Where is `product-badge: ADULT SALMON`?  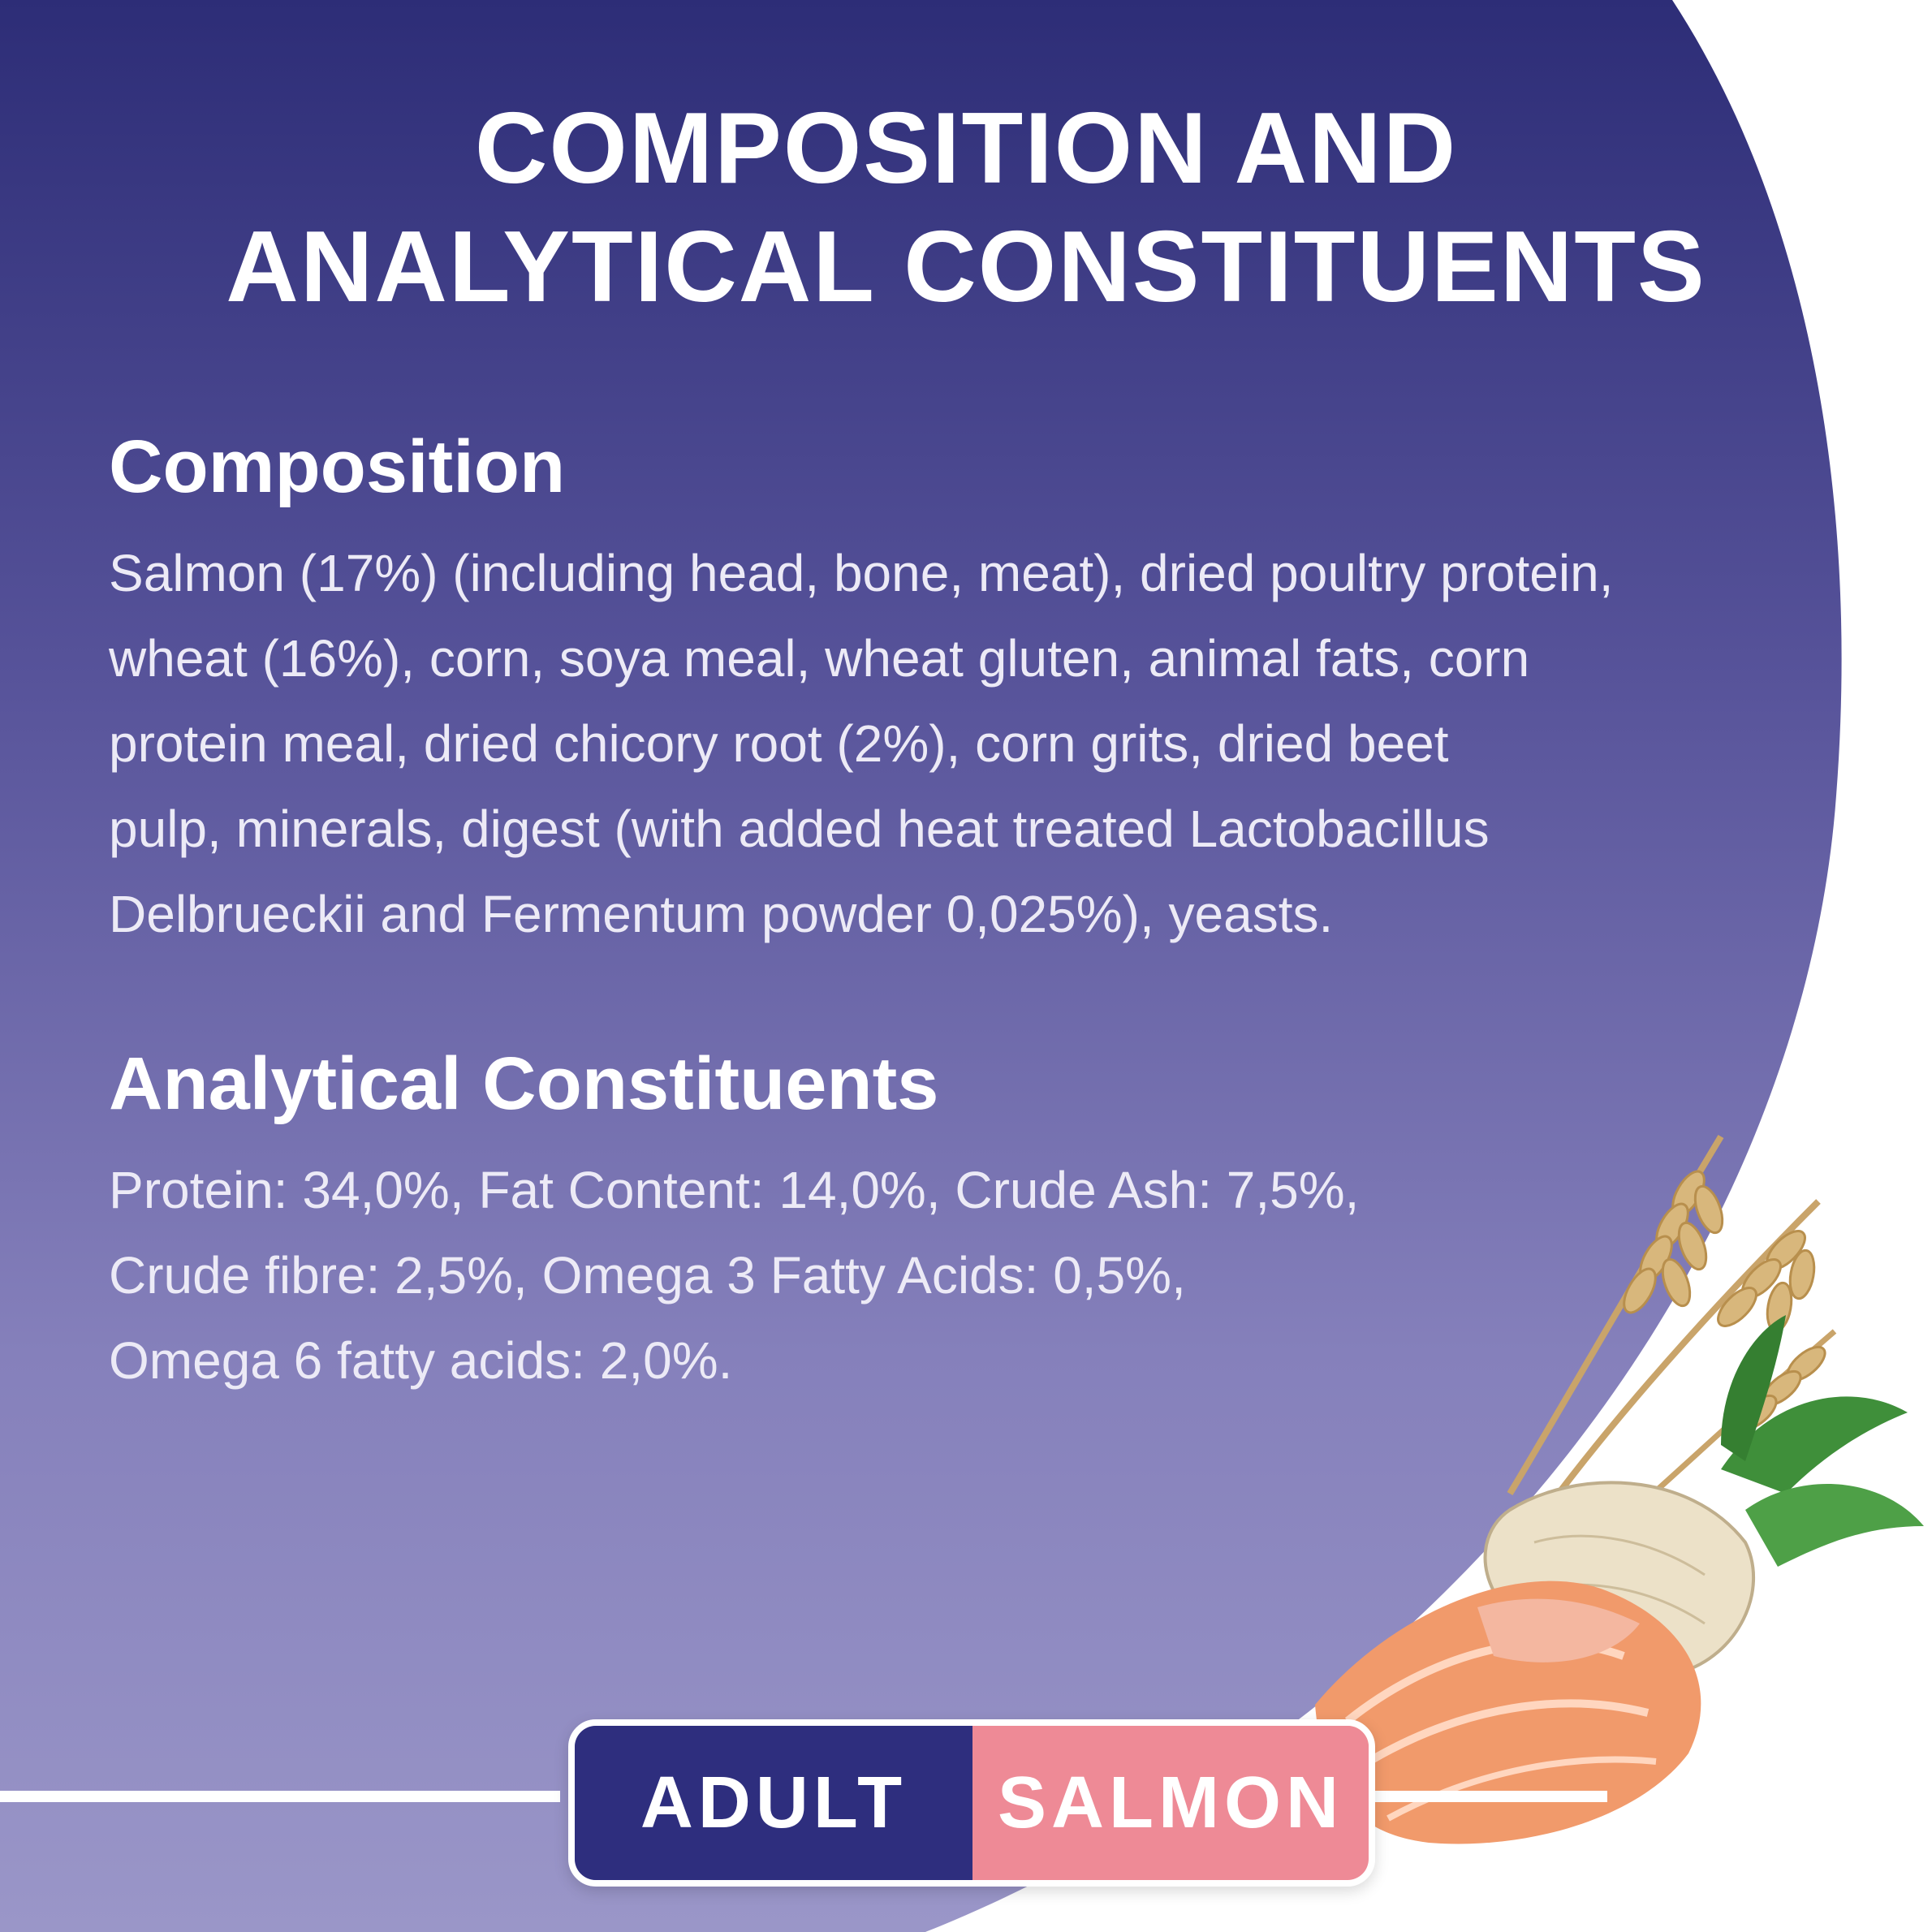
product-badge: ADULT SALMON is located at coordinates (971, 1803).